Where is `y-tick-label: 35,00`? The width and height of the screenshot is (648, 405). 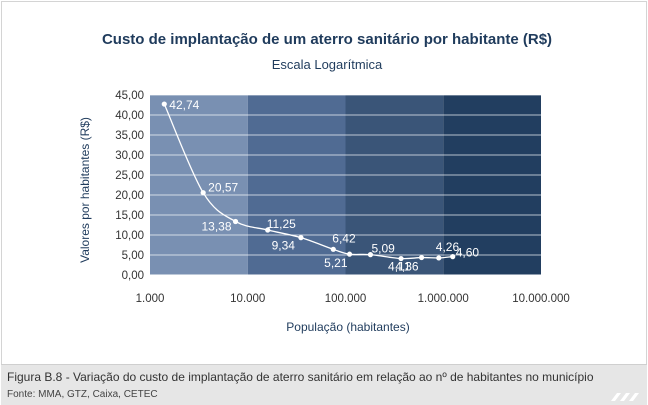
y-tick-label: 35,00 is located at coordinates (129, 136).